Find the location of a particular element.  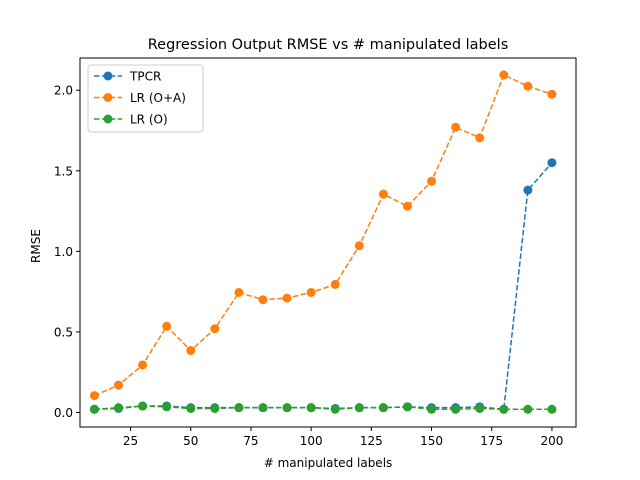

x-tick-label: 100 is located at coordinates (311, 441).